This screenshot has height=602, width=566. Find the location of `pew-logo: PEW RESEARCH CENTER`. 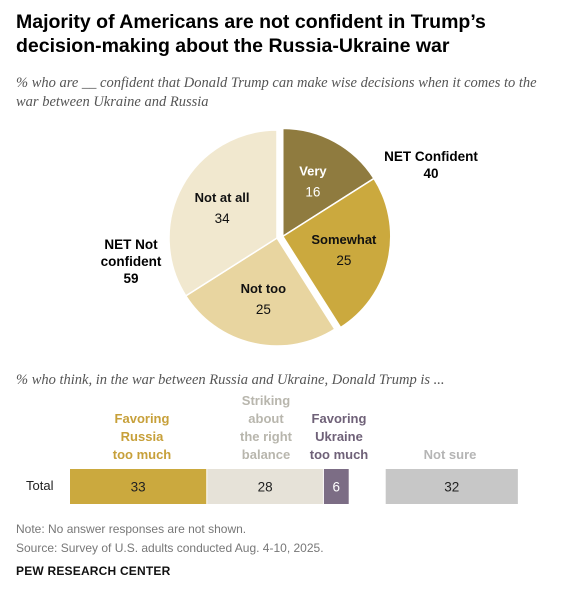

pew-logo: PEW RESEARCH CENTER is located at coordinates (93, 571).